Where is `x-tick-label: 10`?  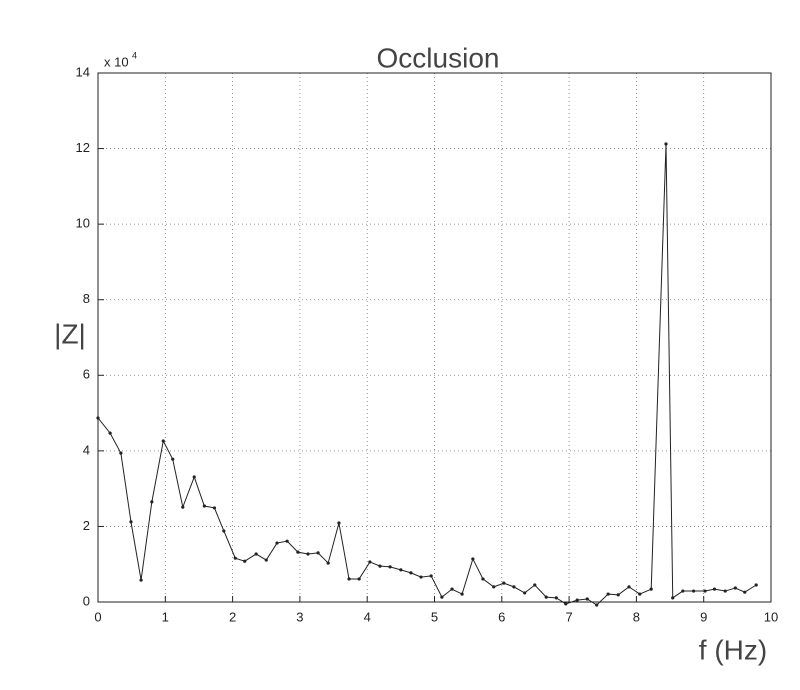
x-tick-label: 10 is located at coordinates (771, 616).